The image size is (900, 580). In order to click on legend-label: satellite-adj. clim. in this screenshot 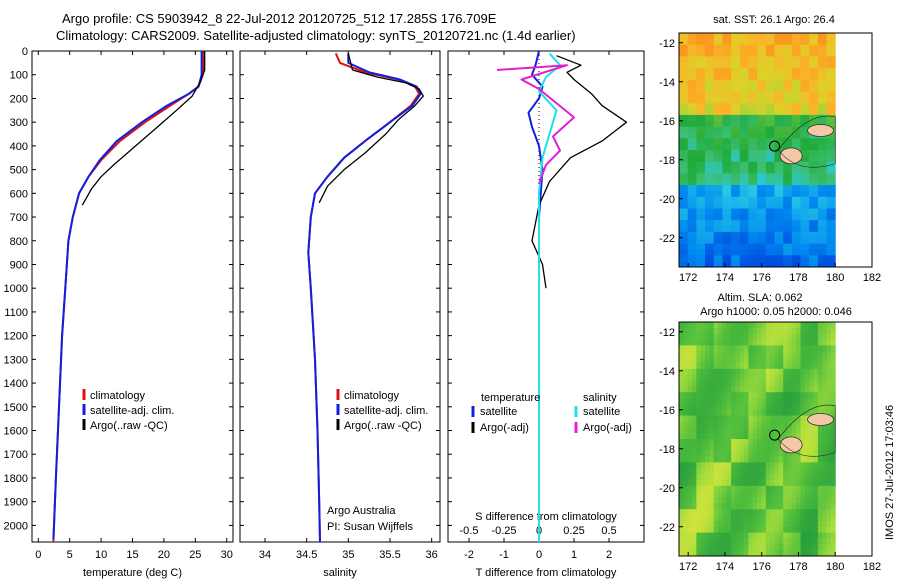, I will do `click(132, 411)`.